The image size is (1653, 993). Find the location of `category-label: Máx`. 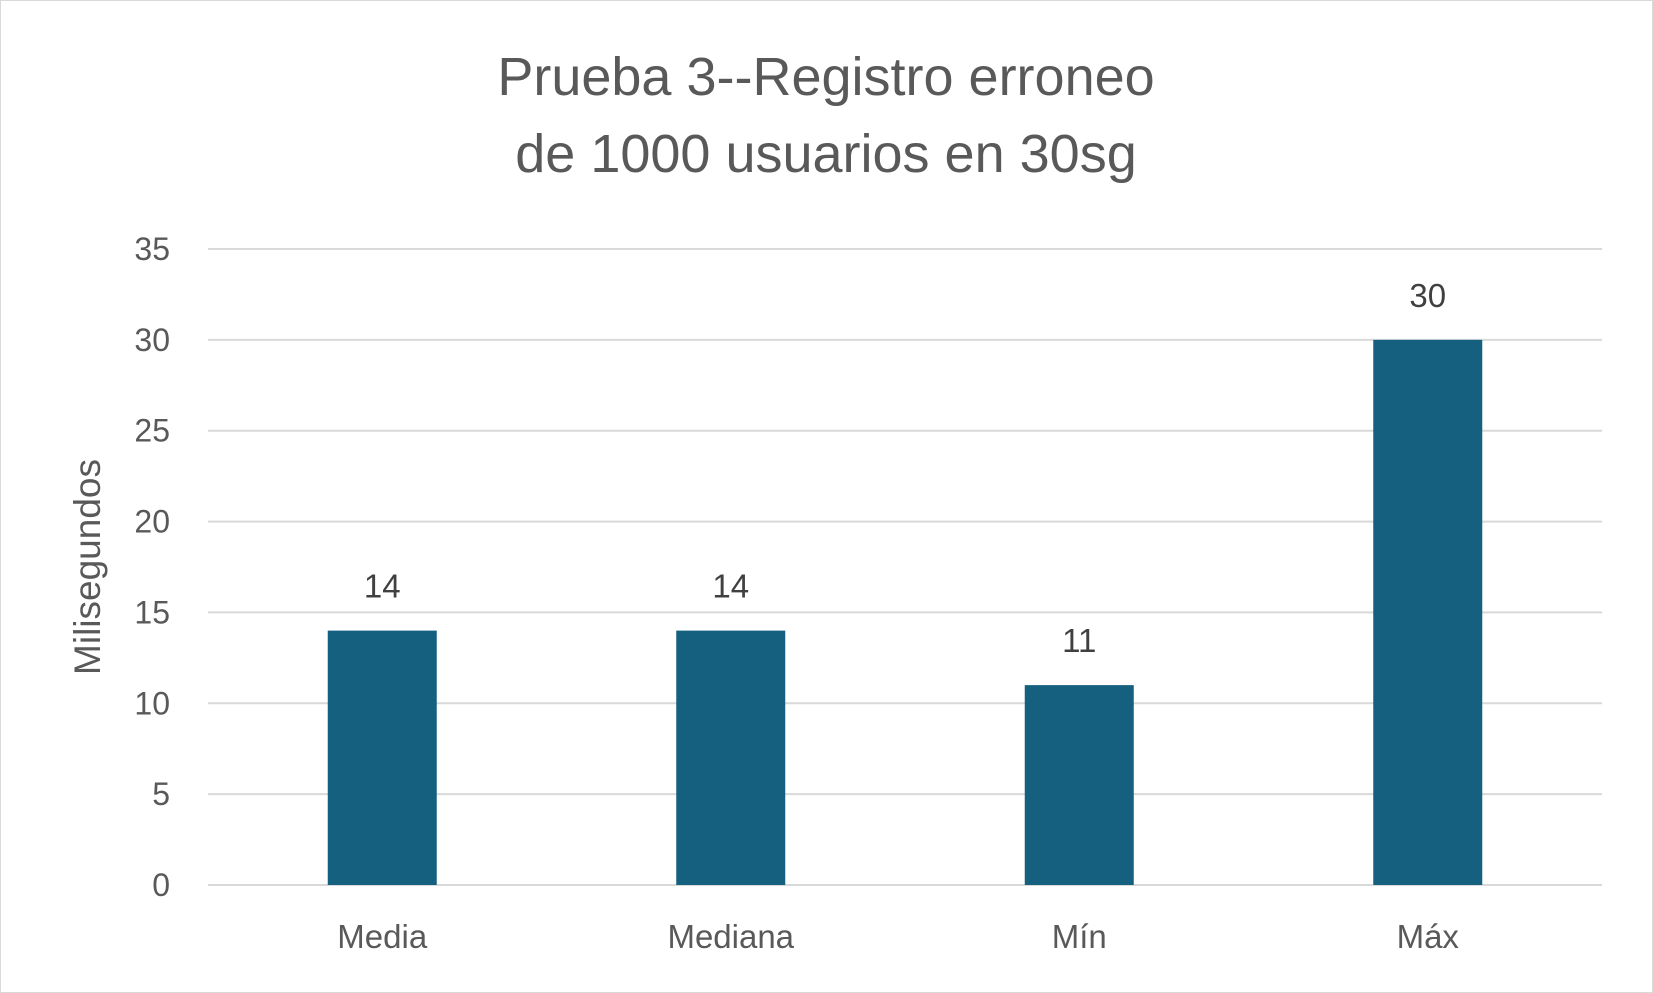

category-label: Máx is located at coordinates (1428, 936).